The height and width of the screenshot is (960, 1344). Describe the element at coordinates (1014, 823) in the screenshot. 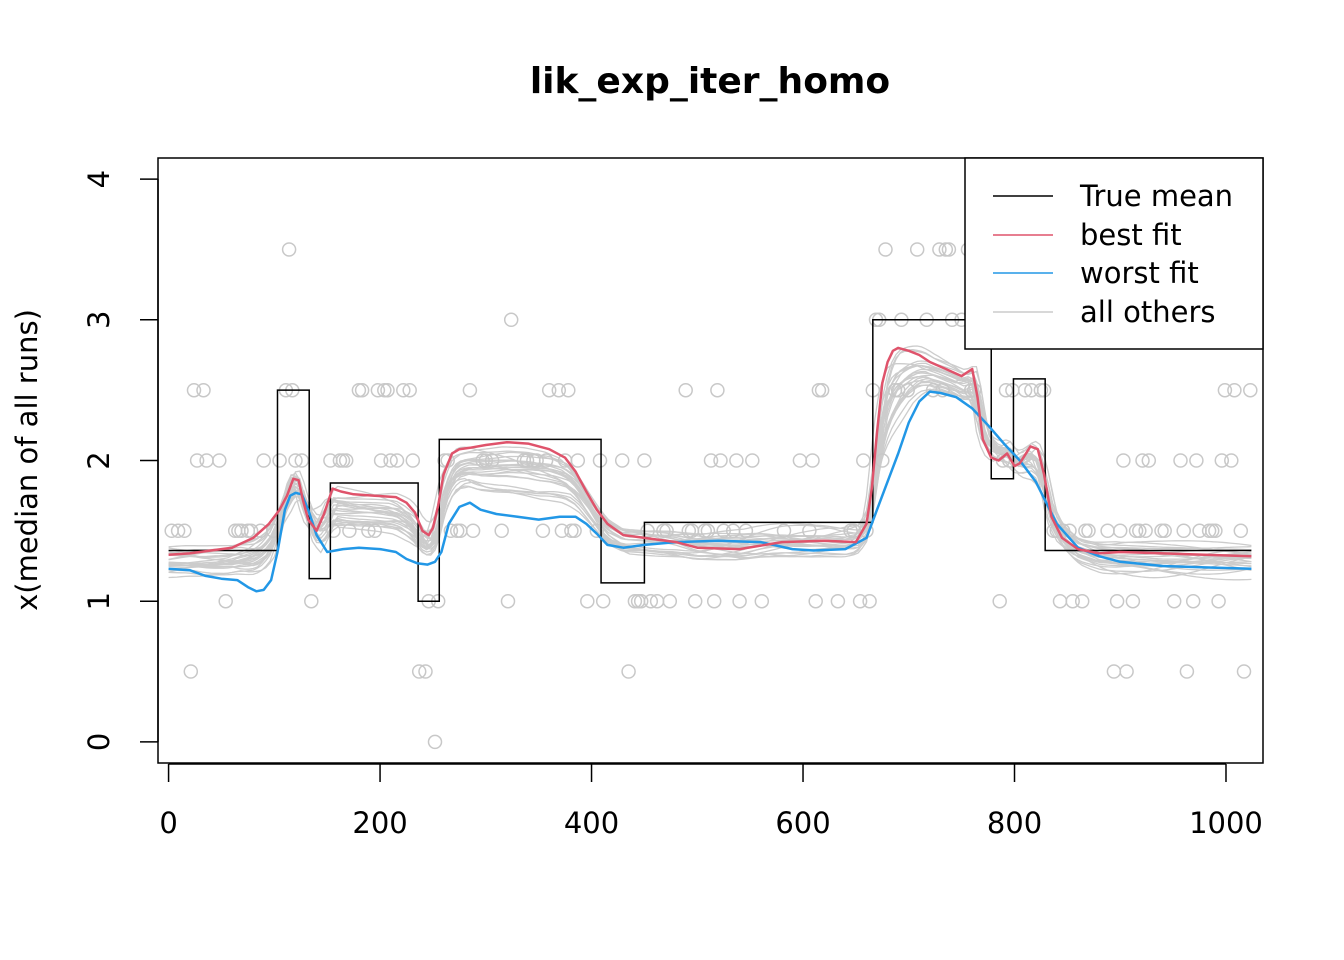

I see `x-tick-label: 800` at that location.